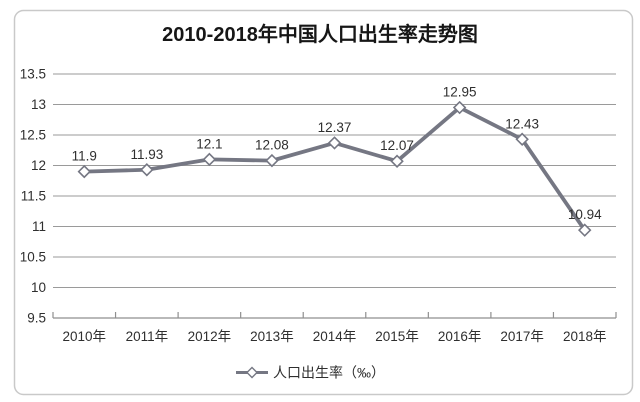 Image resolution: width=640 pixels, height=402 pixels. What do you see at coordinates (85, 336) in the screenshot?
I see `x-tick-label: 2010年` at bounding box center [85, 336].